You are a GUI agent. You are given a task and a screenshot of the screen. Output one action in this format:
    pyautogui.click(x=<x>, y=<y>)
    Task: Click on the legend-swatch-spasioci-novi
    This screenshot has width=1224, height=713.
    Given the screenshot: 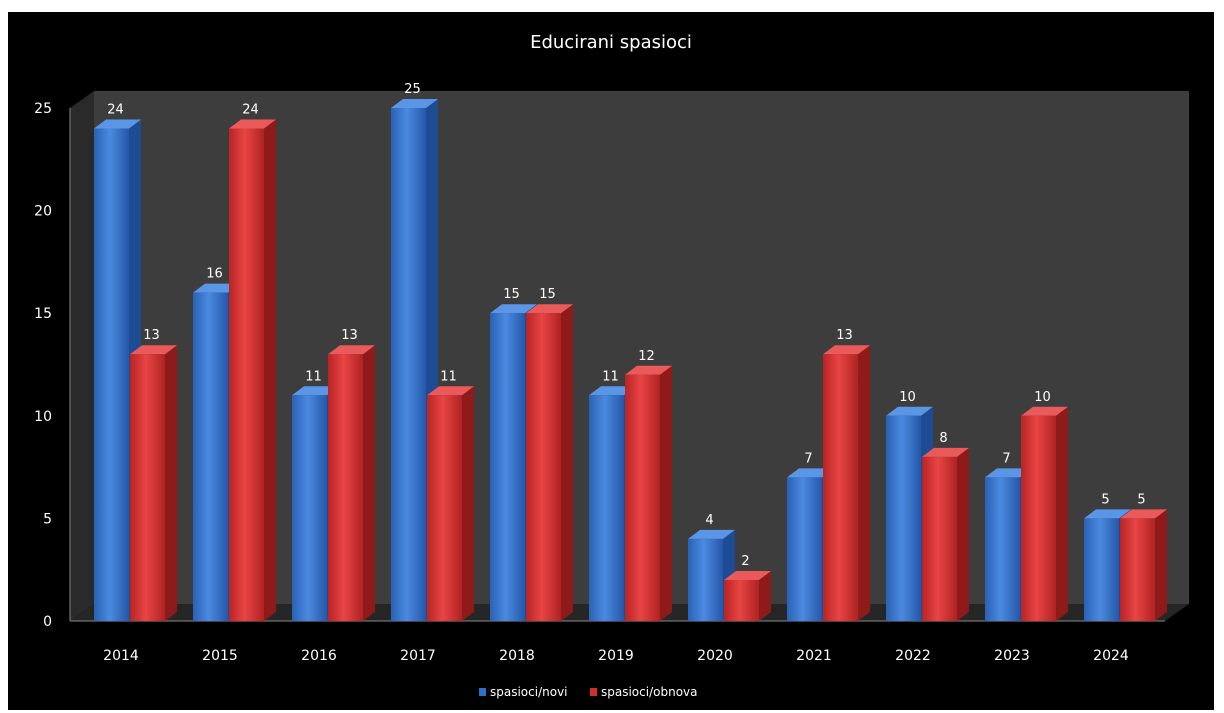 What is the action you would take?
    pyautogui.click(x=482, y=692)
    